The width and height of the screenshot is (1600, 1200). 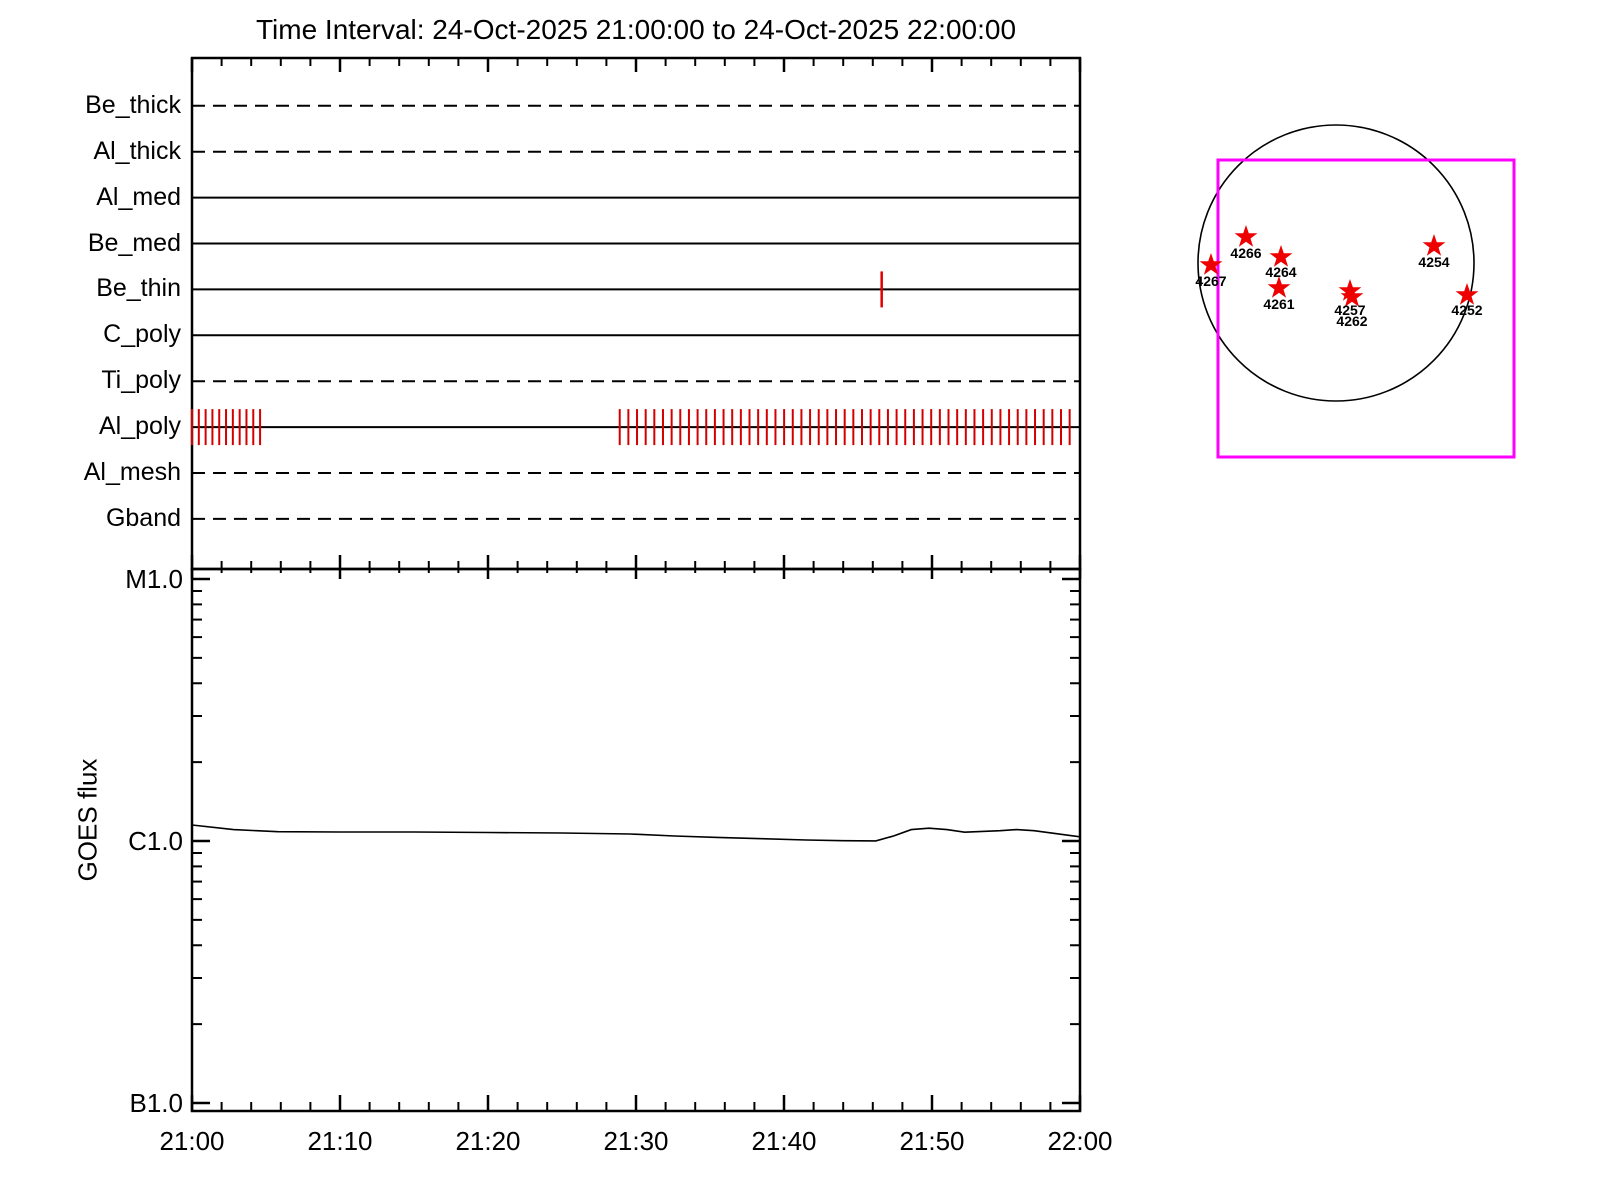 What do you see at coordinates (156, 1103) in the screenshot?
I see `goes-ytick-label-B1.0: B1.0` at bounding box center [156, 1103].